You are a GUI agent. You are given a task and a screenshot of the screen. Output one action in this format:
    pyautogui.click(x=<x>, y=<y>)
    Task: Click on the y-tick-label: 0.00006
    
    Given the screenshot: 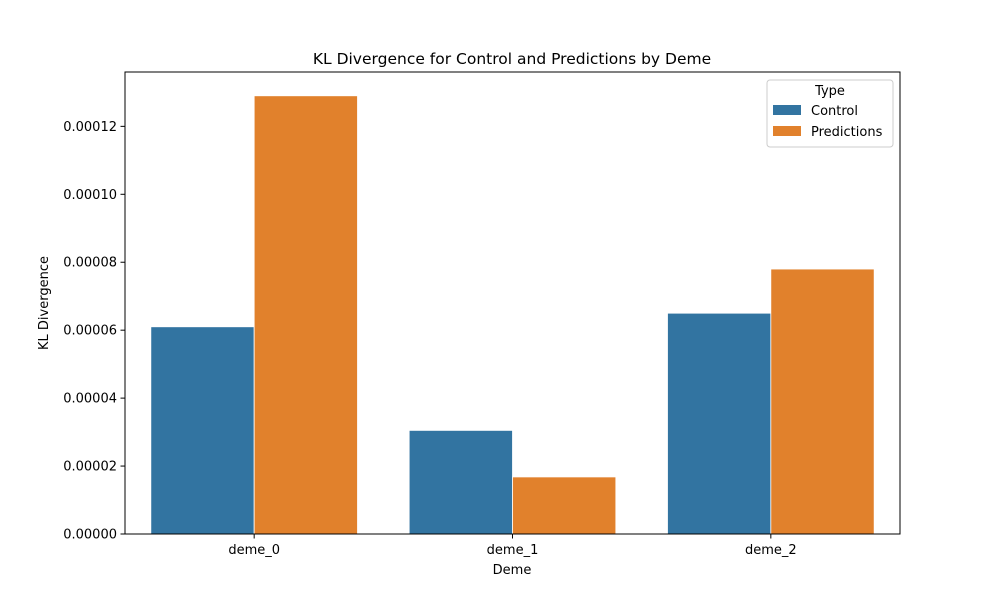 What is the action you would take?
    pyautogui.click(x=90, y=331)
    